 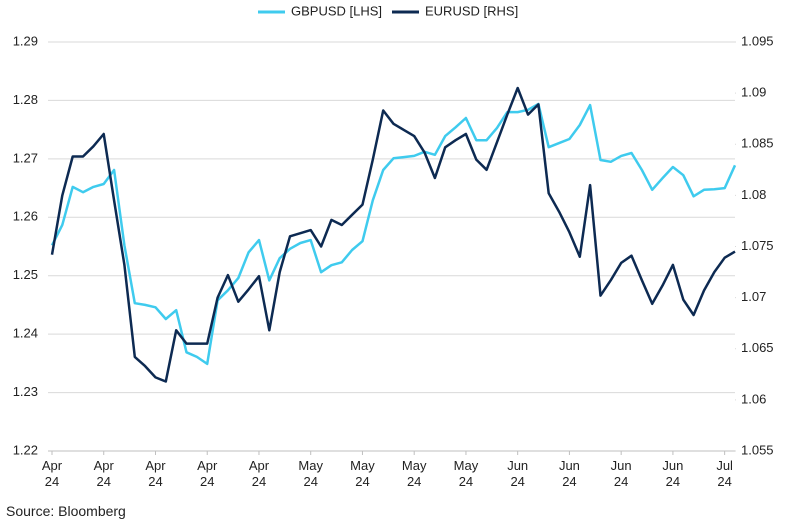 I want to click on y-tick-label: 1.25, so click(x=25, y=274).